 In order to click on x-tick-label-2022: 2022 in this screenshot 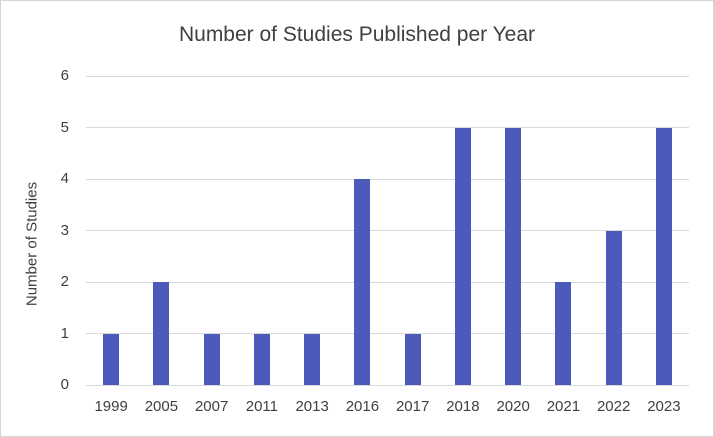, I will do `click(613, 406)`.